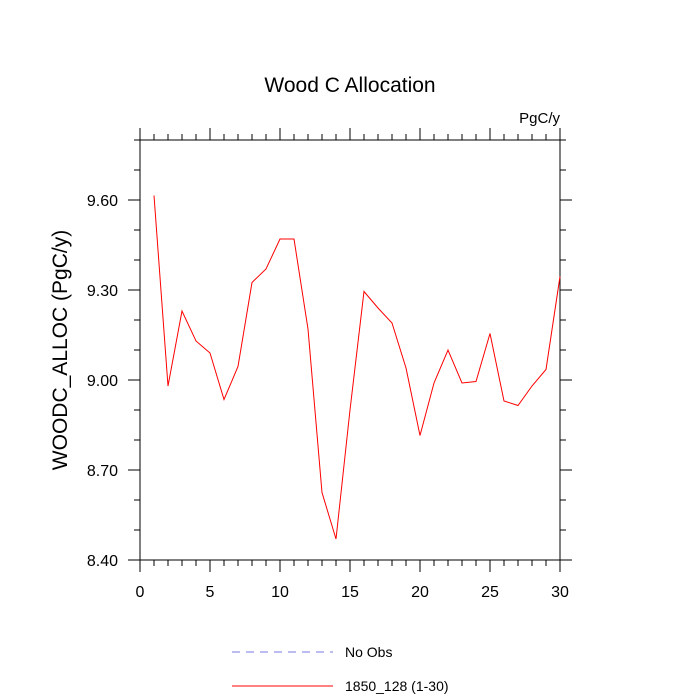 This screenshot has width=700, height=700. I want to click on x-tick-label: 5, so click(210, 592).